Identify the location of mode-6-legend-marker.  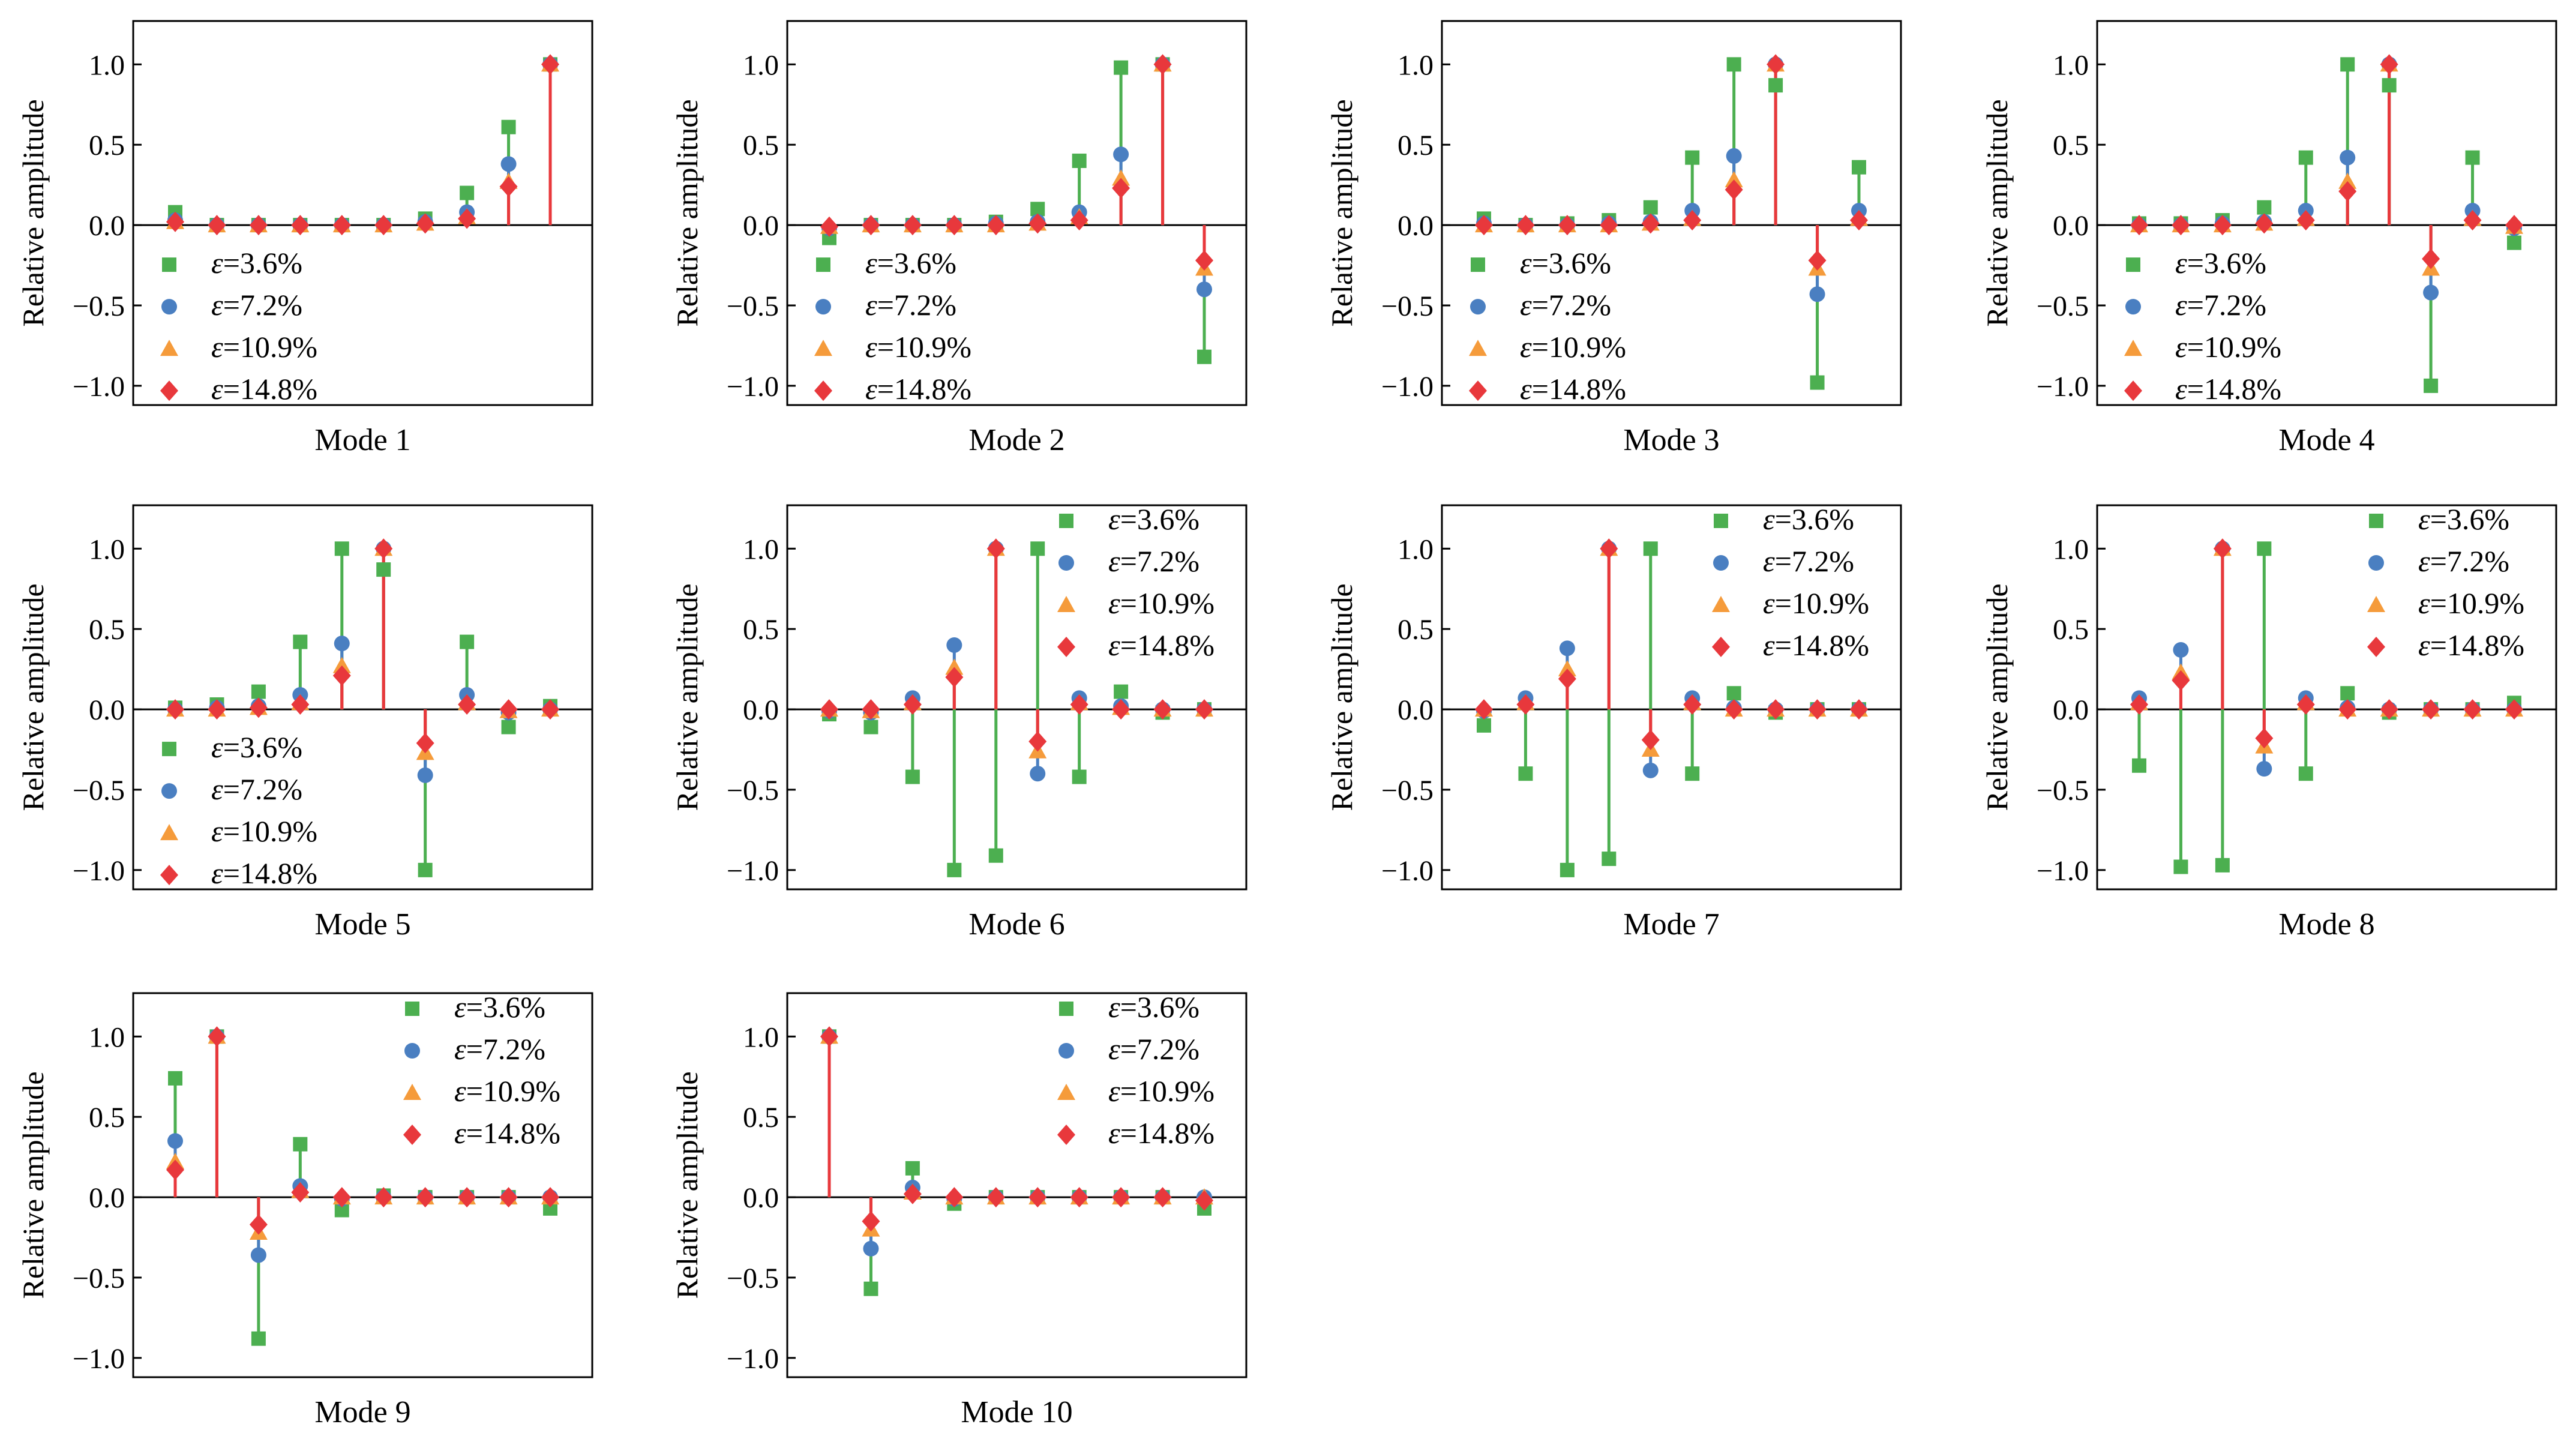
(1066, 604).